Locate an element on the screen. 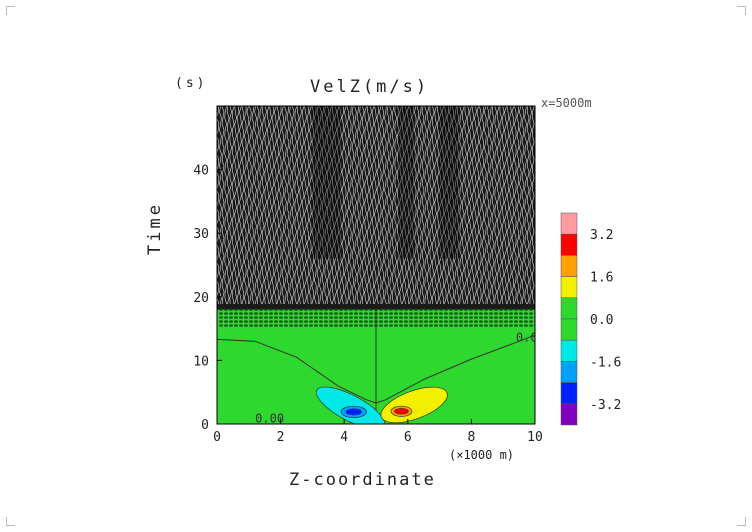 The width and height of the screenshot is (752, 532). y-tick-label: 20 is located at coordinates (201, 298).